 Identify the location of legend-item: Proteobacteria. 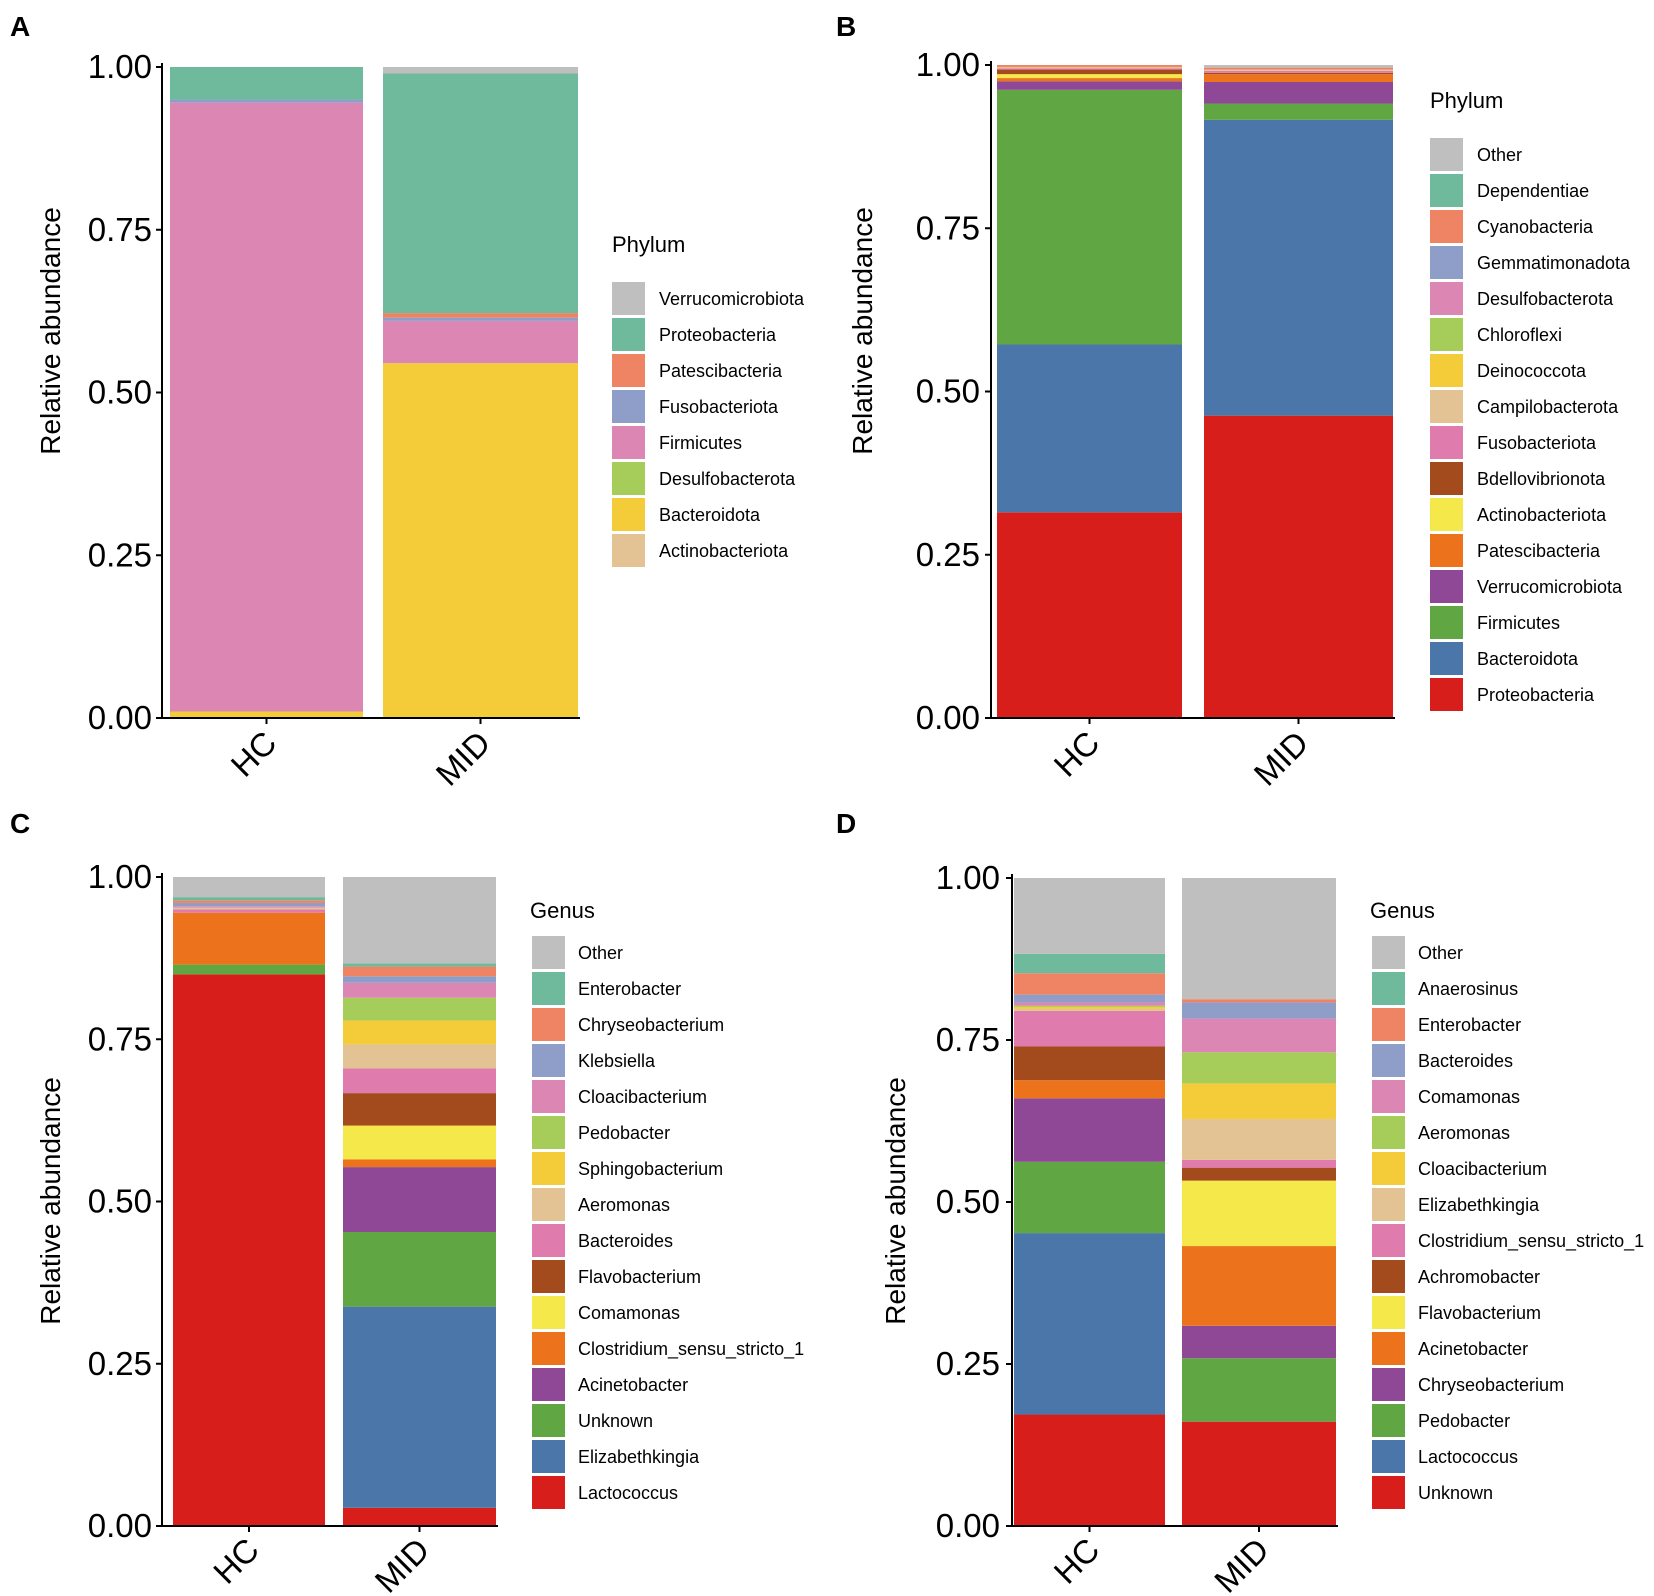
(1512, 694).